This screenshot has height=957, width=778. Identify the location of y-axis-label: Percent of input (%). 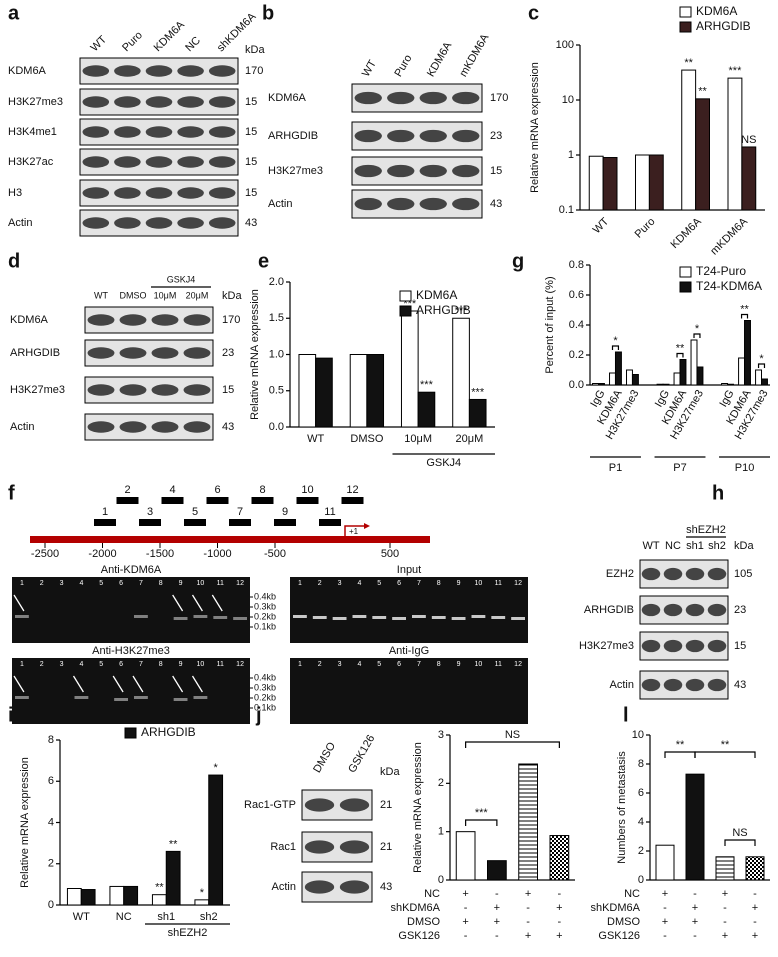
(550, 324).